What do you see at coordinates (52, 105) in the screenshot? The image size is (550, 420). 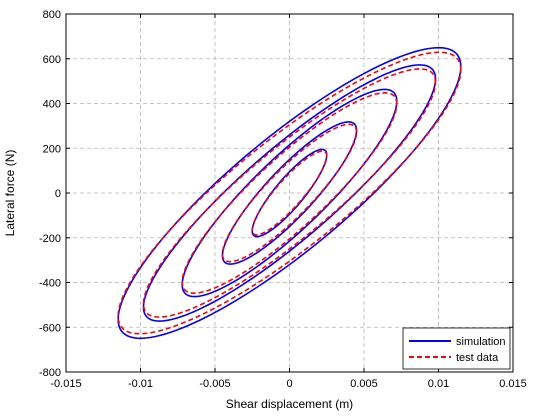 I see `y-tick-label: 400` at bounding box center [52, 105].